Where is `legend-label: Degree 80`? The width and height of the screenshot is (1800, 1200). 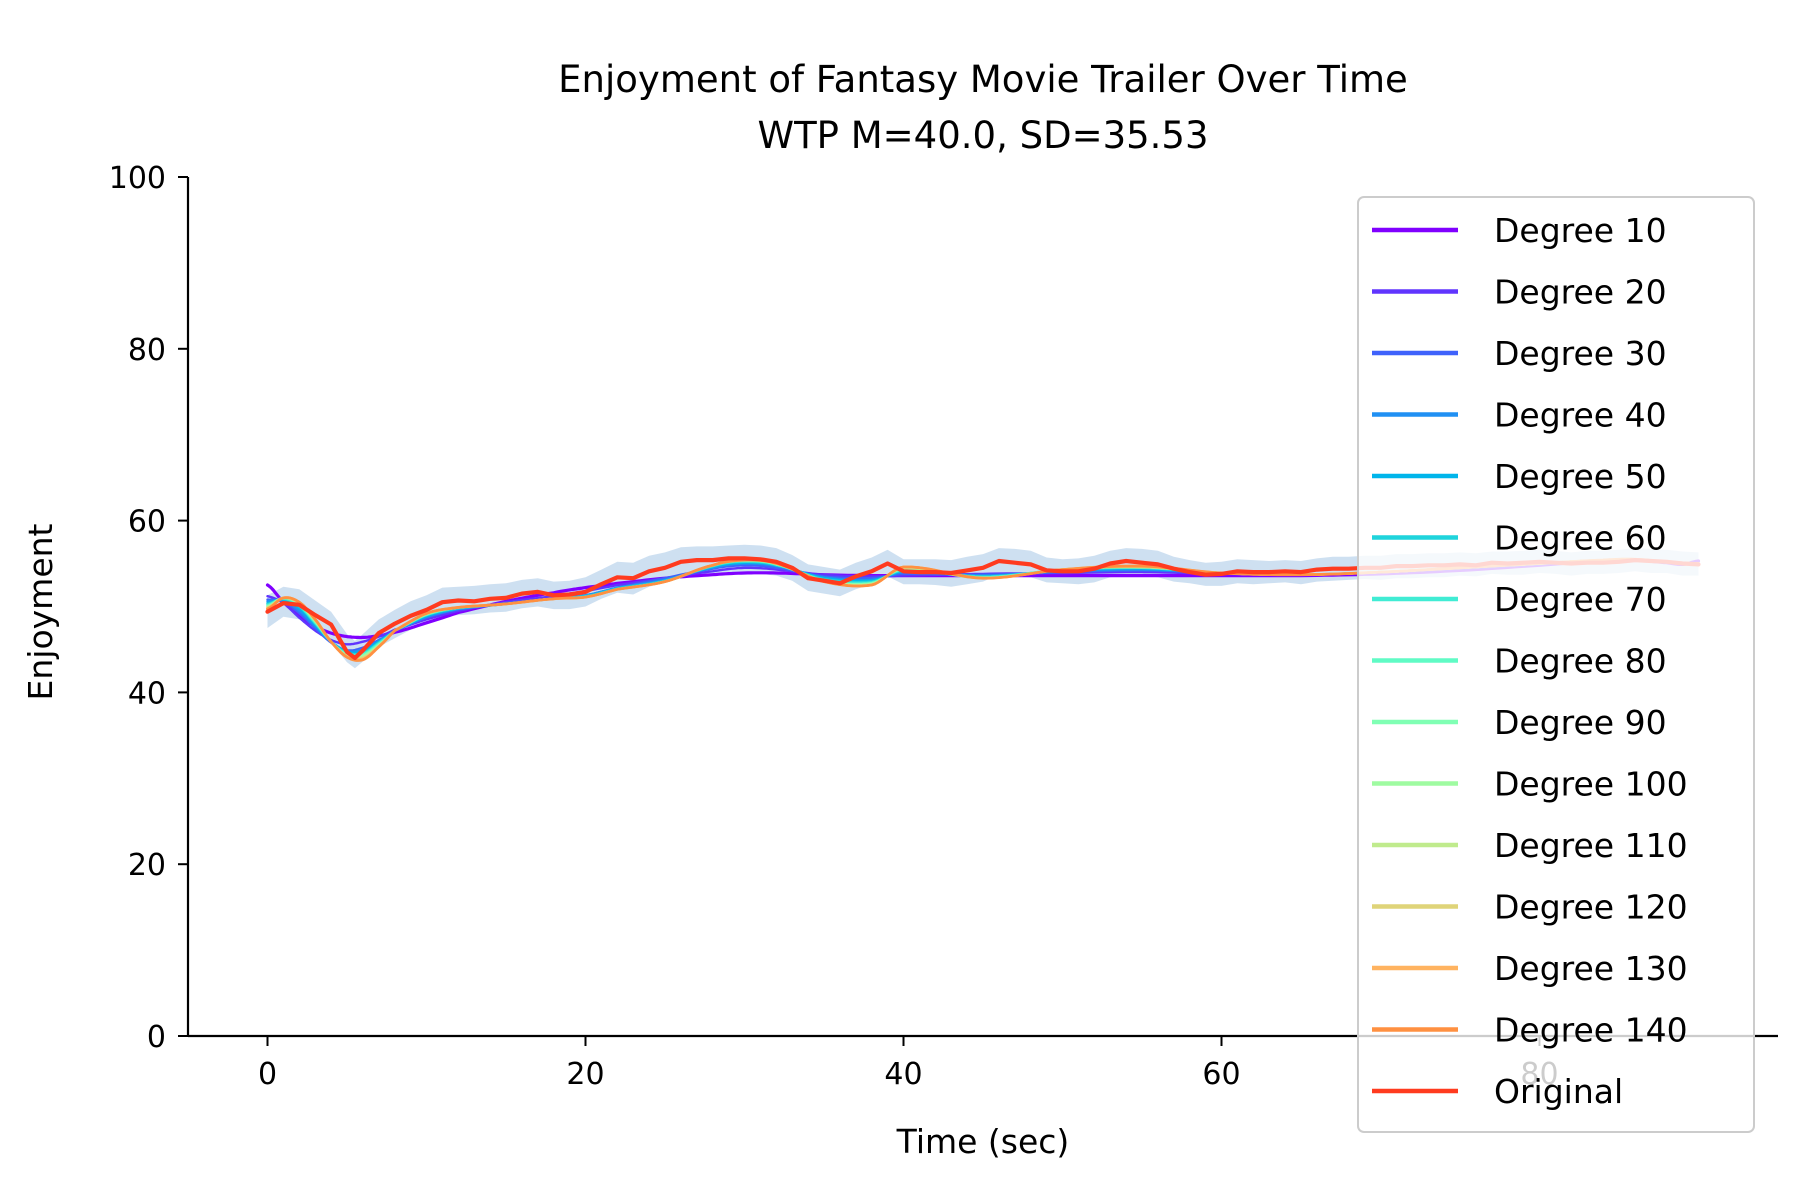
legend-label: Degree 80 is located at coordinates (1580, 661).